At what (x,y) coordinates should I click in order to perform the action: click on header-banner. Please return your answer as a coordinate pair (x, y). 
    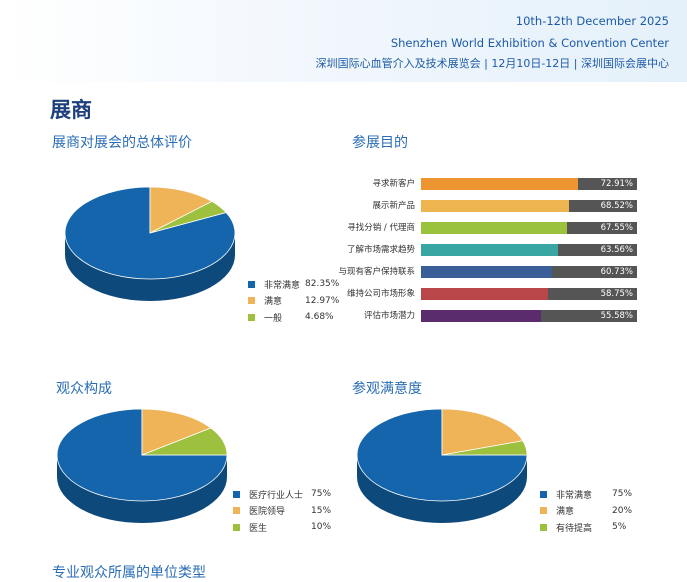
    Looking at the image, I should click on (343, 41).